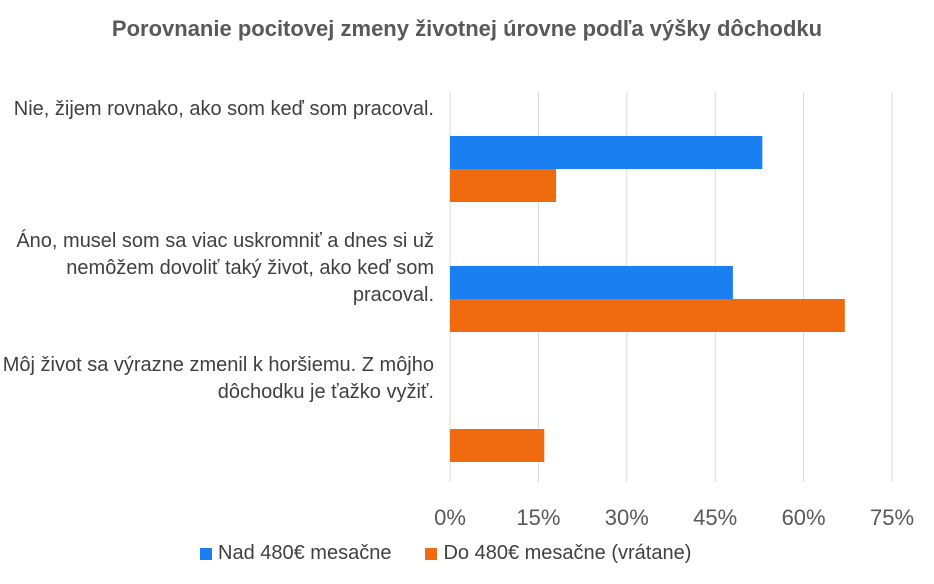 This screenshot has height=584, width=934. What do you see at coordinates (591, 282) in the screenshot?
I see `bar-series0-cat1` at bounding box center [591, 282].